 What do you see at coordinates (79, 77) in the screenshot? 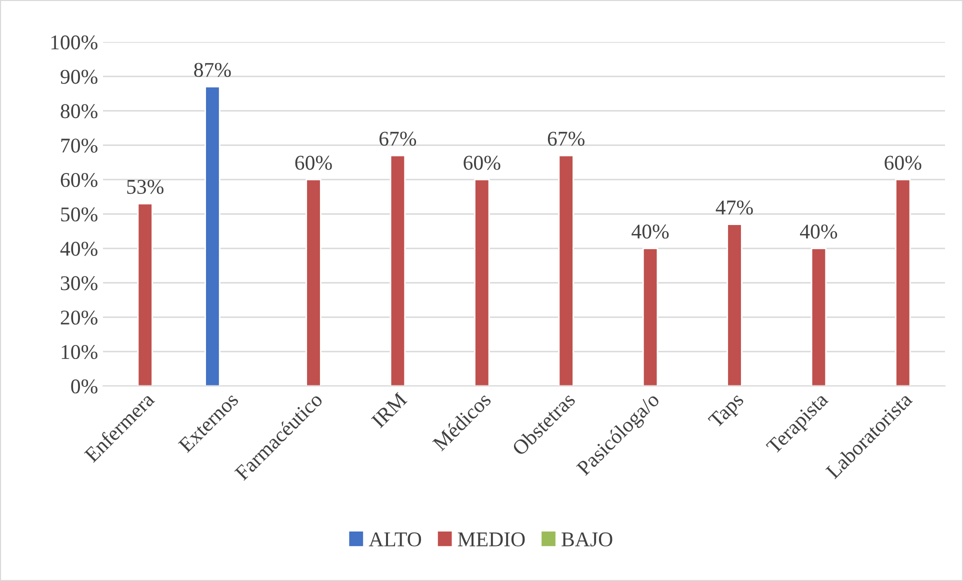
I see `y-tick-label: 90%` at bounding box center [79, 77].